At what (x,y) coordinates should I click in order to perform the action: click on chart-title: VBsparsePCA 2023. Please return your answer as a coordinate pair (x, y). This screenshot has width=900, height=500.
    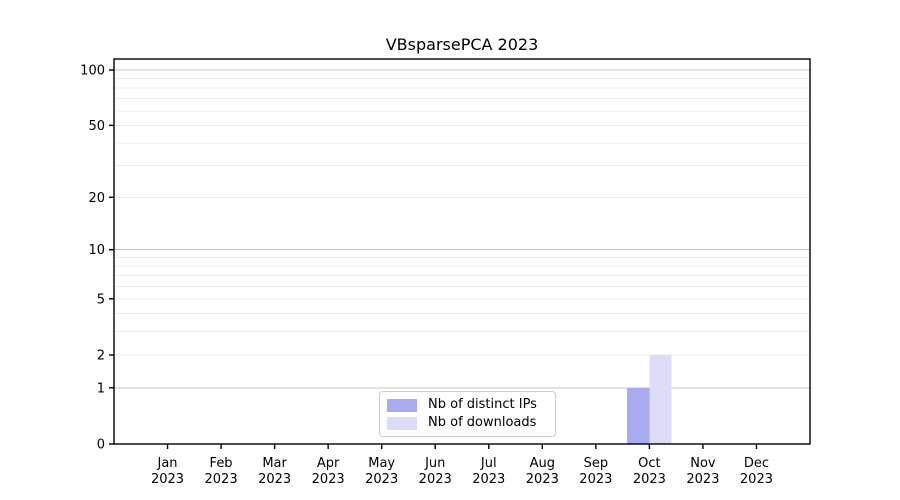
    Looking at the image, I should click on (462, 44).